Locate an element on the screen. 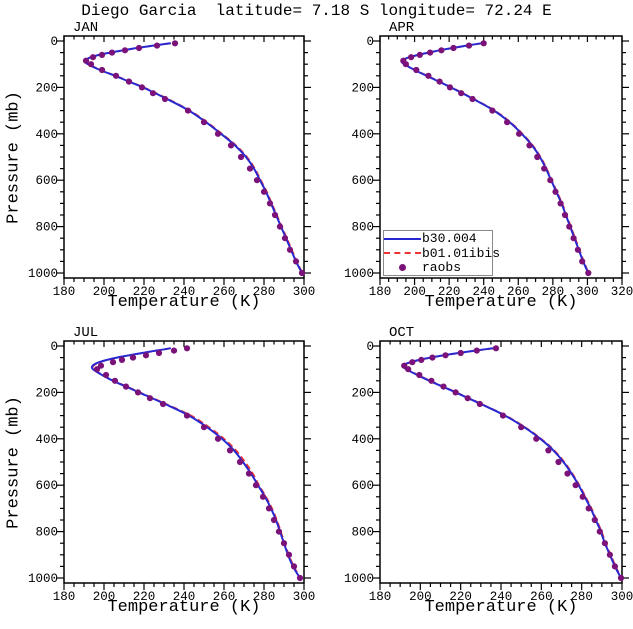  raobs-dots-jan is located at coordinates (194, 158).